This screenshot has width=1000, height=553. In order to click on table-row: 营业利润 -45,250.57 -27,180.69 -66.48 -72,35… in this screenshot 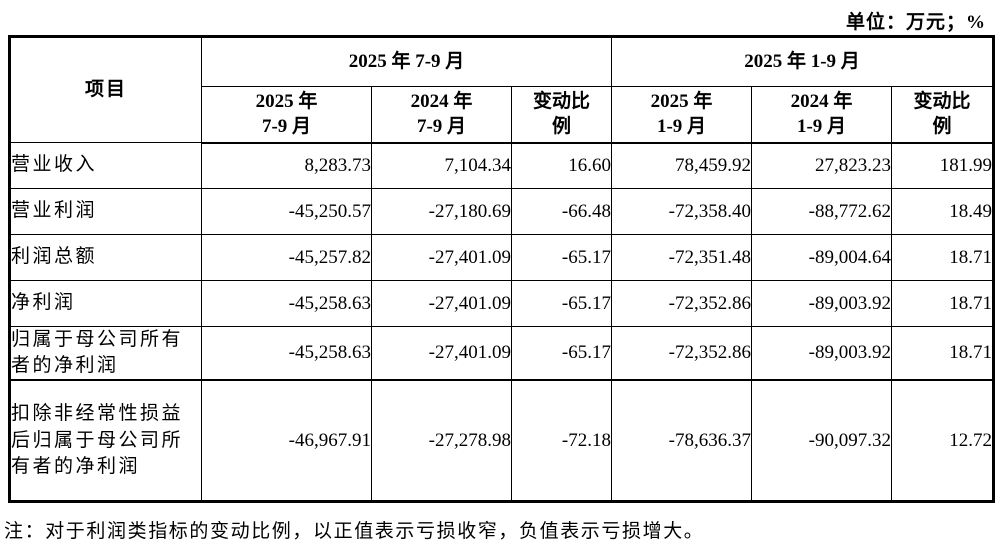, I will do `click(502, 211)`.